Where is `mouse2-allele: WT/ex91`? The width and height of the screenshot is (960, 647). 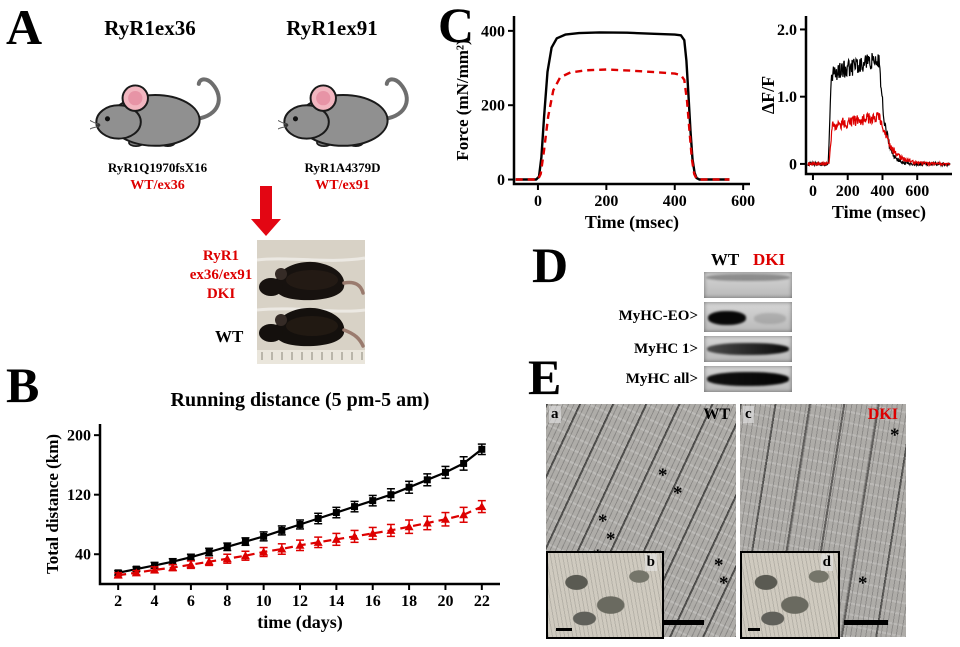
mouse2-allele: WT/ex91 is located at coordinates (342, 185).